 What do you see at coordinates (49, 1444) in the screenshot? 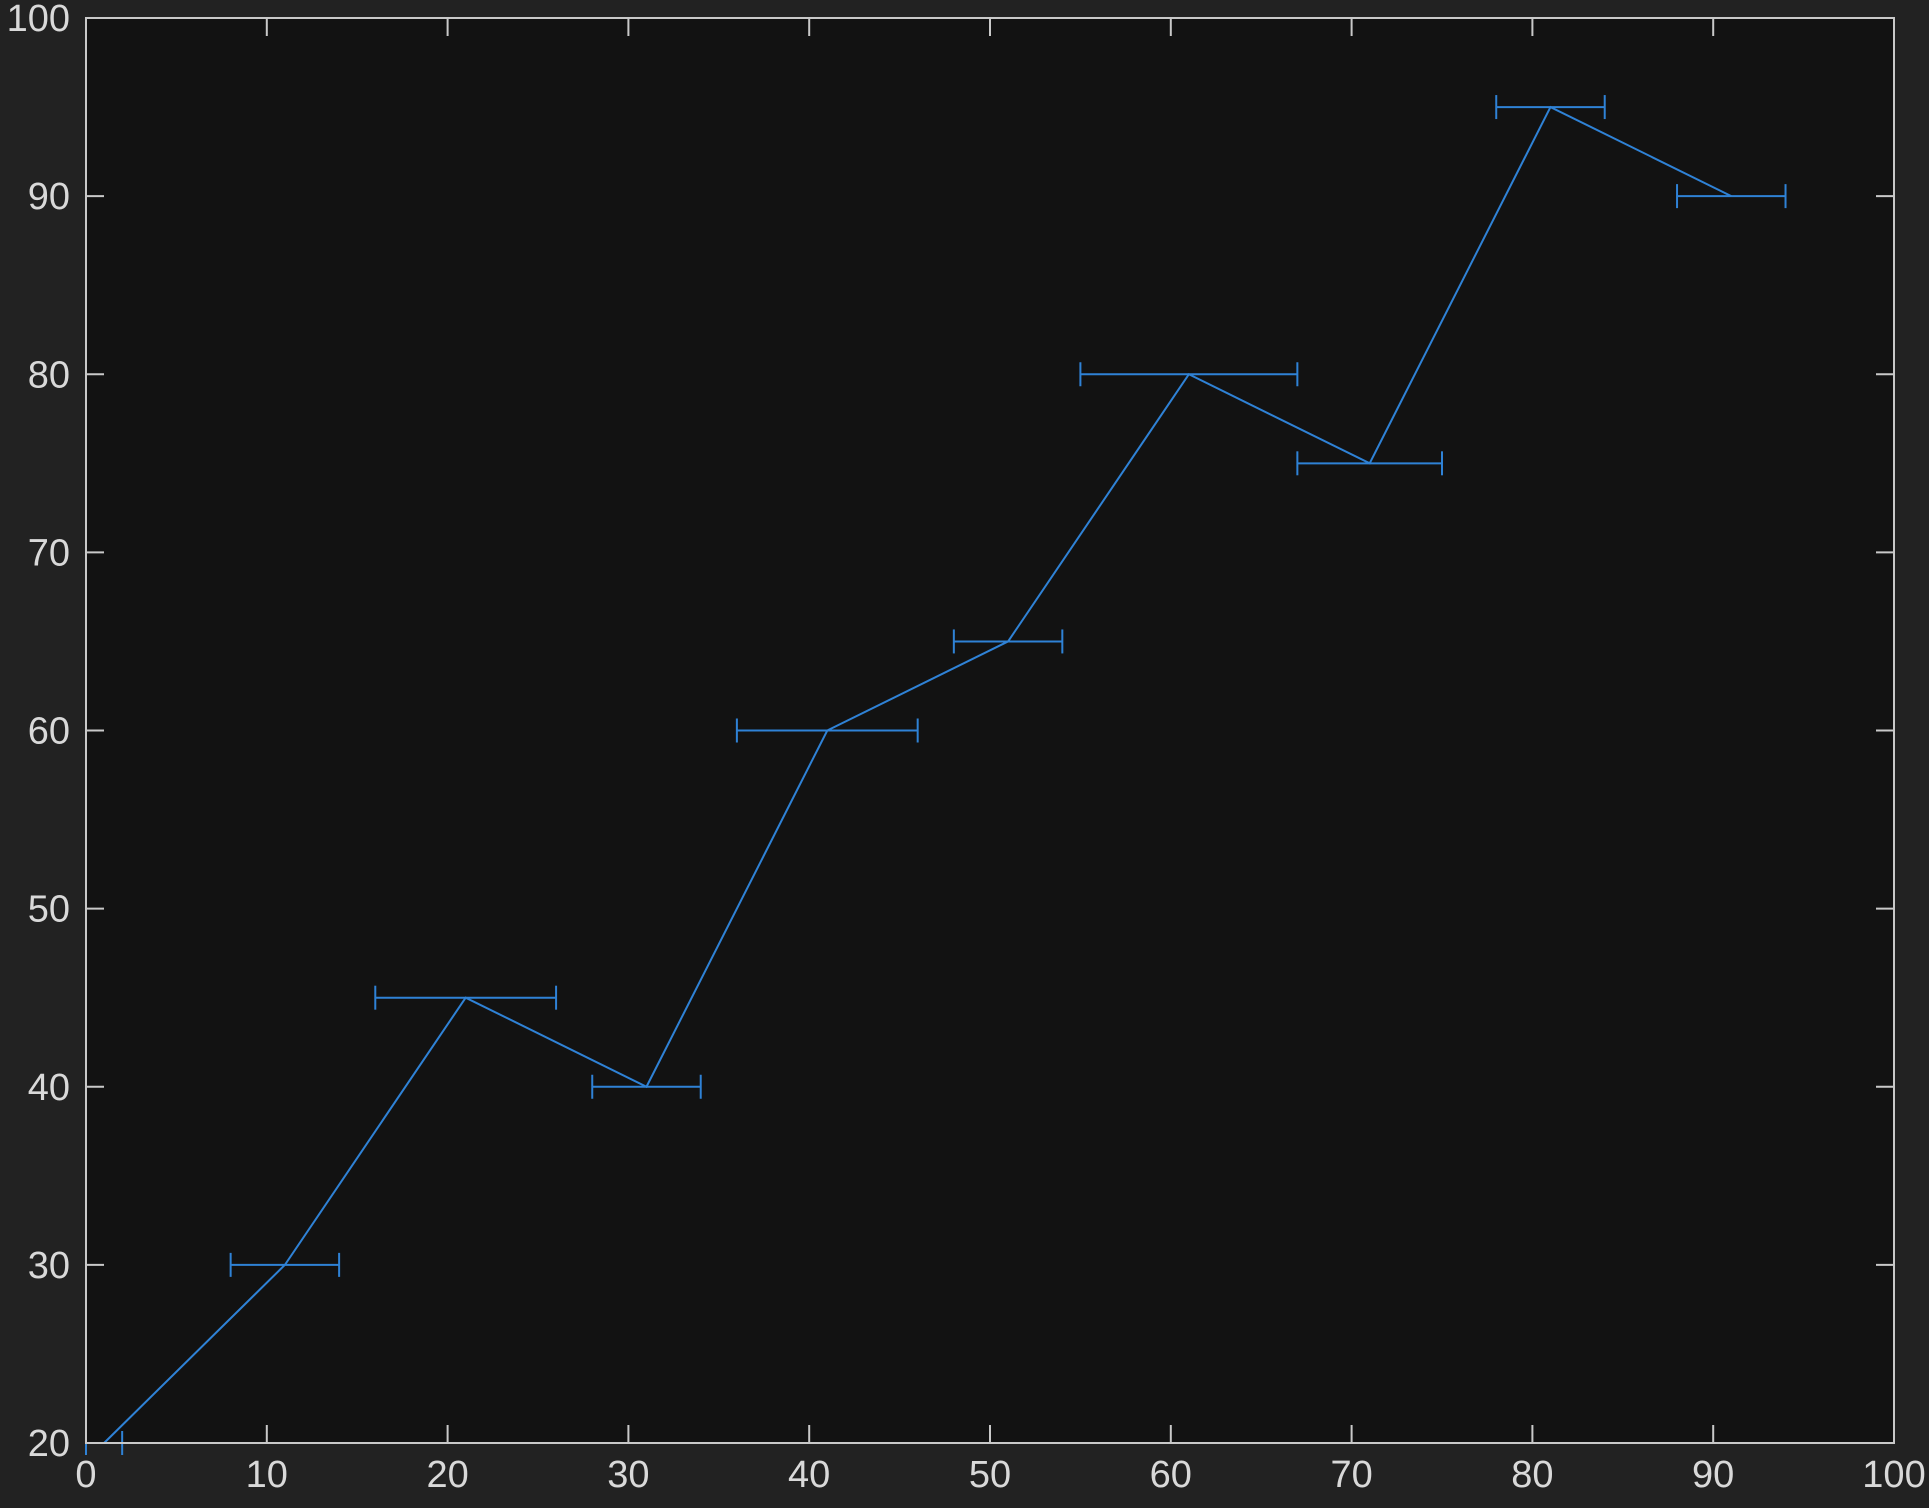
I see `y-tick-label: 20` at bounding box center [49, 1444].